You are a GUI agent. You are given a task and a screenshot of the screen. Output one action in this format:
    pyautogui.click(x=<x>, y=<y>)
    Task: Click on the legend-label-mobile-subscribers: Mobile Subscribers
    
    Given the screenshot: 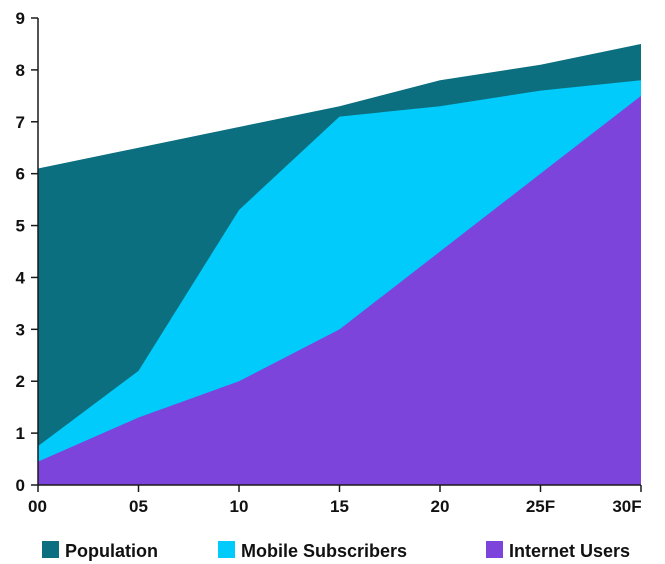 What is the action you would take?
    pyautogui.click(x=324, y=551)
    